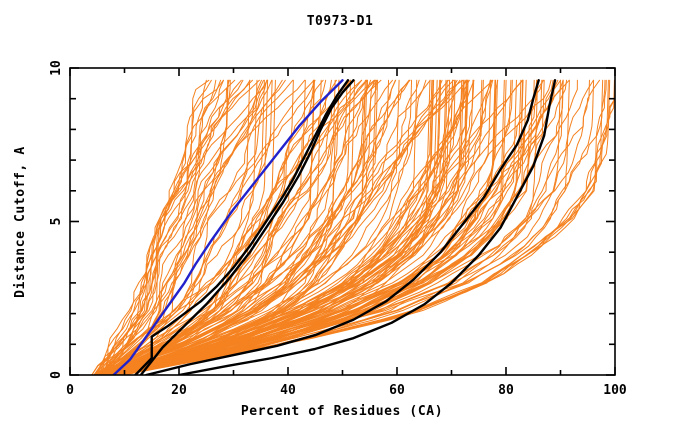  What do you see at coordinates (288, 390) in the screenshot?
I see `x-tick-label: 40` at bounding box center [288, 390].